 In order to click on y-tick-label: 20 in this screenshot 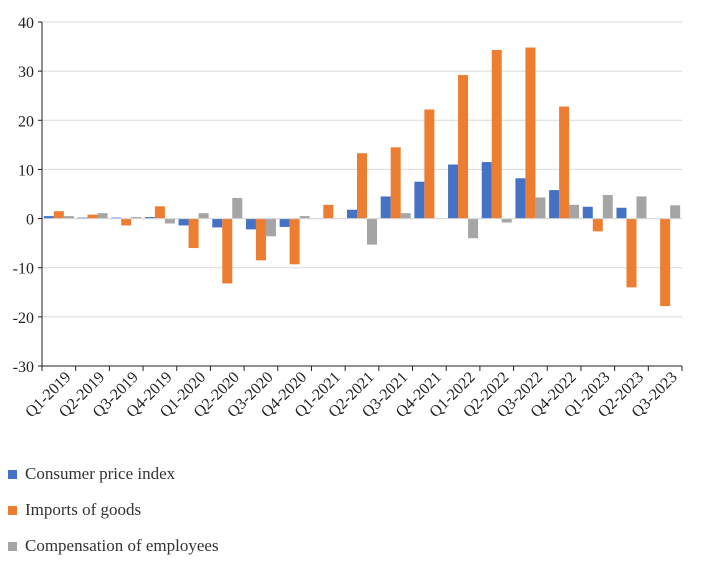, I will do `click(26, 121)`.